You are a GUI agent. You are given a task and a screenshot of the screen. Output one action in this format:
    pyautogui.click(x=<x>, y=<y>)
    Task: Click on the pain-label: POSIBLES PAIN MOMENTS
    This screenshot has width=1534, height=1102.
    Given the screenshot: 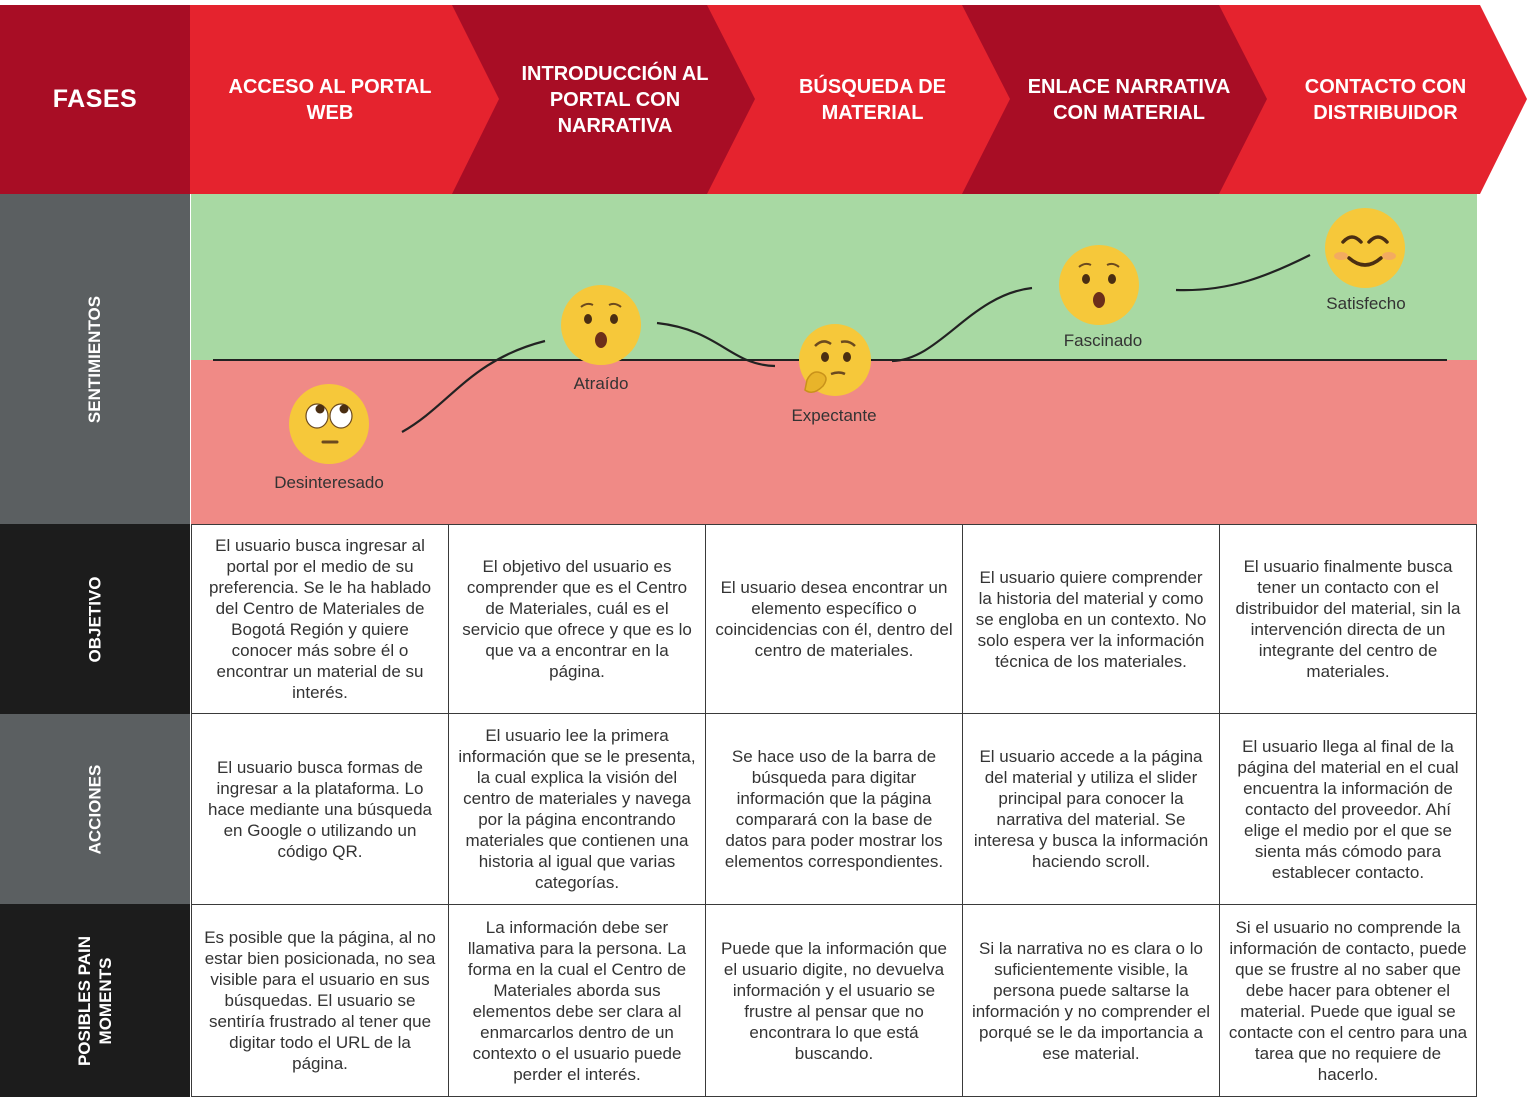 What is the action you would take?
    pyautogui.click(x=95, y=1001)
    